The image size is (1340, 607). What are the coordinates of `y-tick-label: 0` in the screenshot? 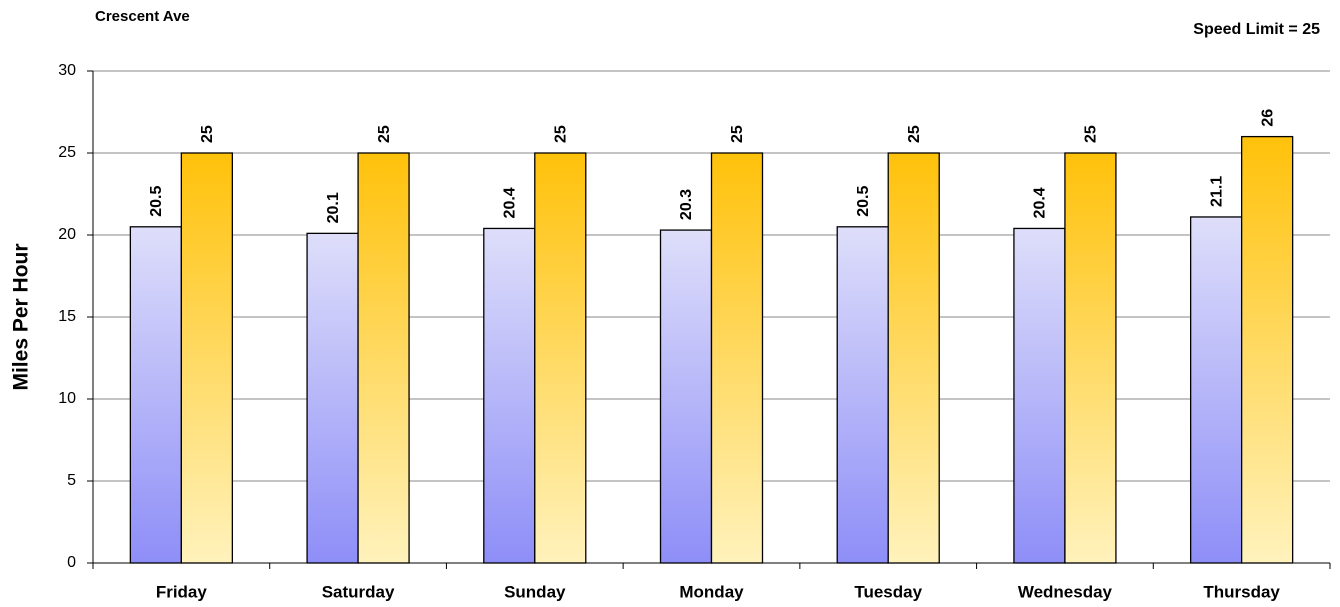 It's located at (71, 562).